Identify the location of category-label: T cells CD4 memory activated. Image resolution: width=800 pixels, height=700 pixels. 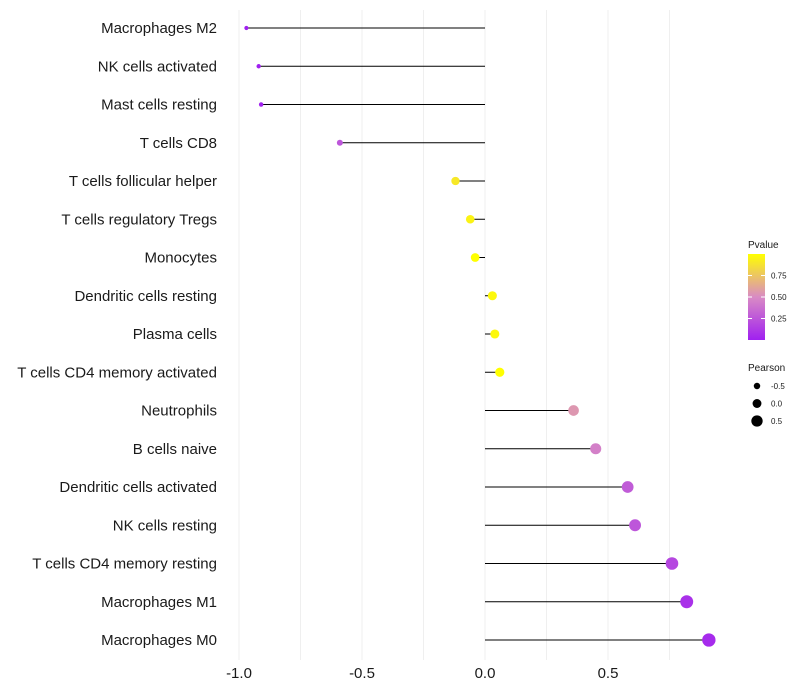
(117, 372).